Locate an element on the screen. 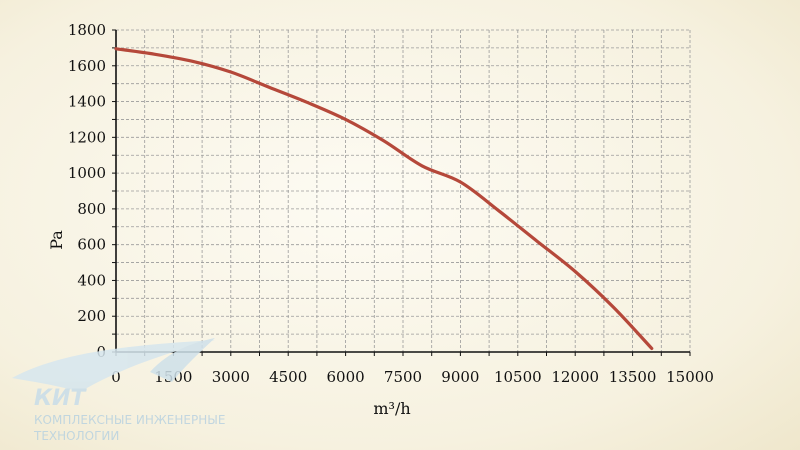 This screenshot has width=800, height=450. x-tick-label: 6000 is located at coordinates (346, 377).